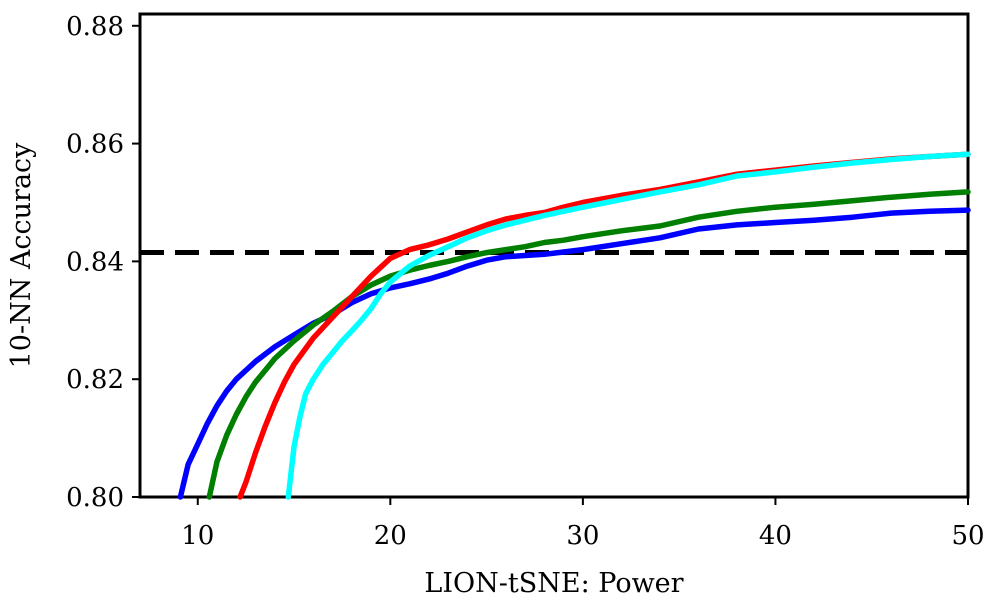  Describe the element at coordinates (95, 262) in the screenshot. I see `y-tick-label: 0.84` at that location.